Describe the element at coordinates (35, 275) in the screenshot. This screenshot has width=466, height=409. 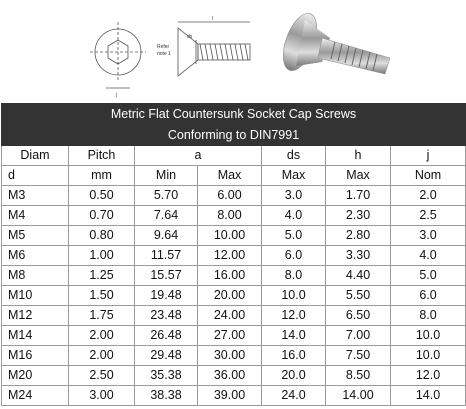
I see `table-cell: M8` at that location.